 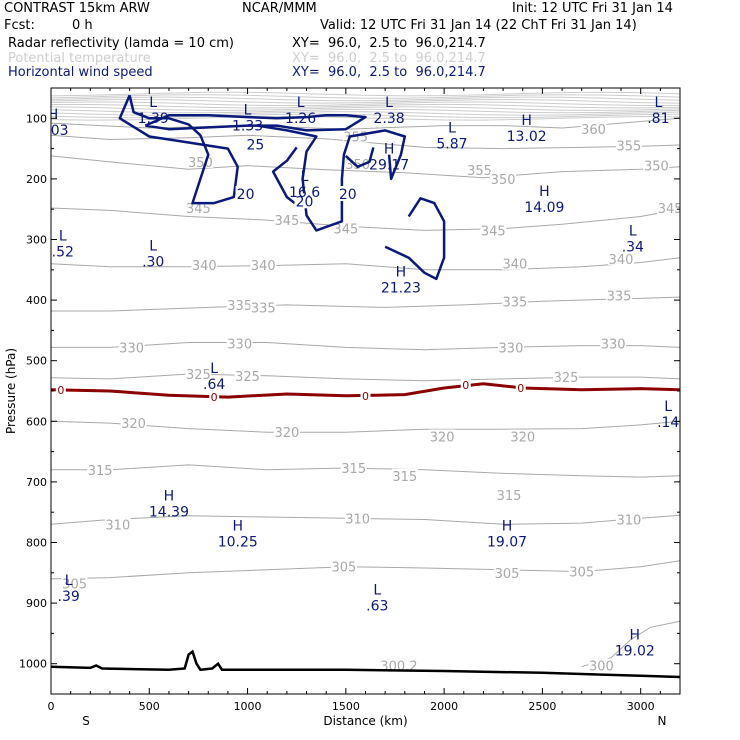 I want to click on extremum-value: 29.17, so click(x=389, y=166).